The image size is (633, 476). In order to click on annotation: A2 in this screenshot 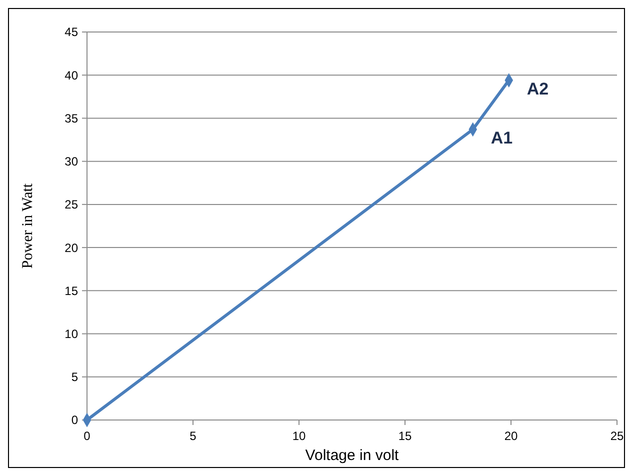, I will do `click(537, 88)`.